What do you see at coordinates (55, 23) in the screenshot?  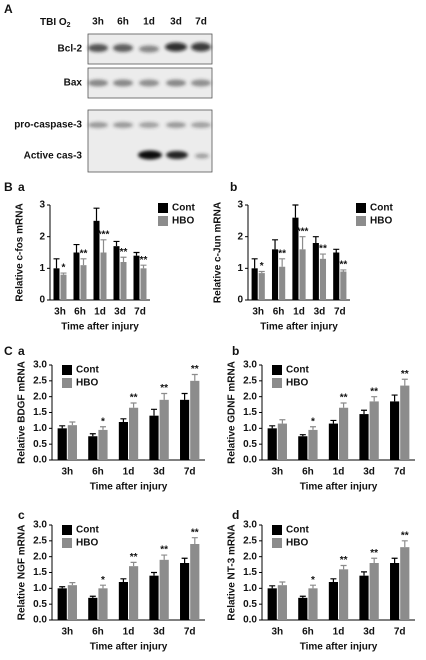 I see `blot-header: TBI O2` at bounding box center [55, 23].